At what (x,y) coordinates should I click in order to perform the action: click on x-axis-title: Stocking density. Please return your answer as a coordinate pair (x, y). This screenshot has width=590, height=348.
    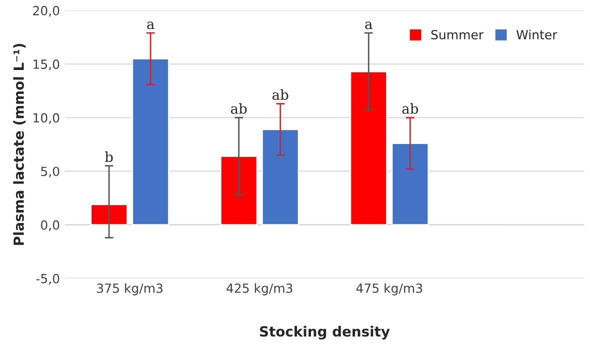
    Looking at the image, I should click on (325, 333).